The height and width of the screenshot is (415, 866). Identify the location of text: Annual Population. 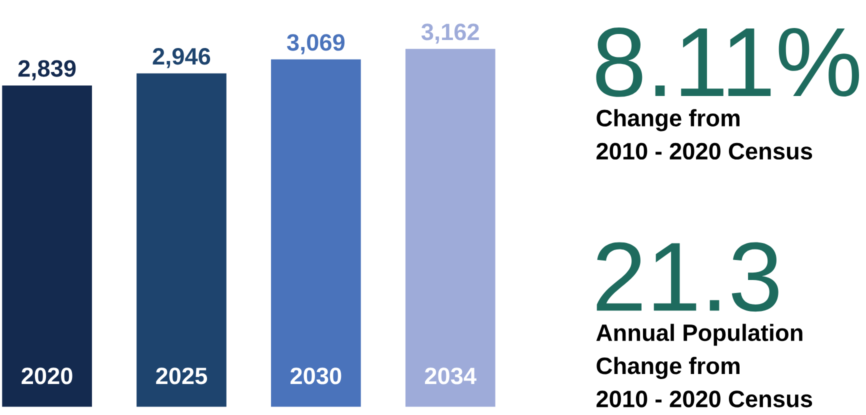
(699, 335).